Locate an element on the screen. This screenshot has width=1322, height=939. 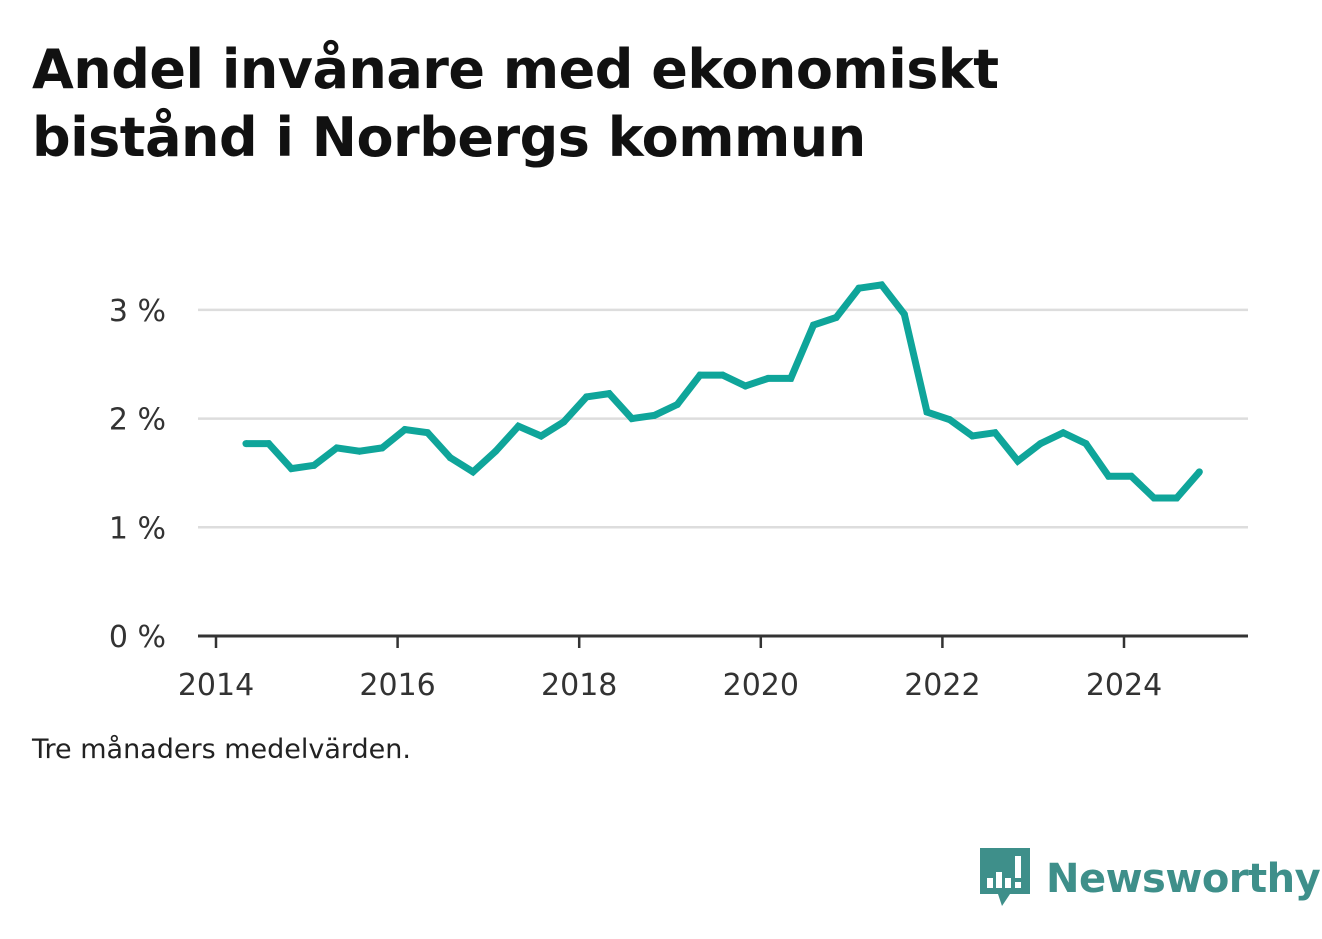
x-axis: 2014 2016 2018 2020 2022 2024 is located at coordinates (713, 668).